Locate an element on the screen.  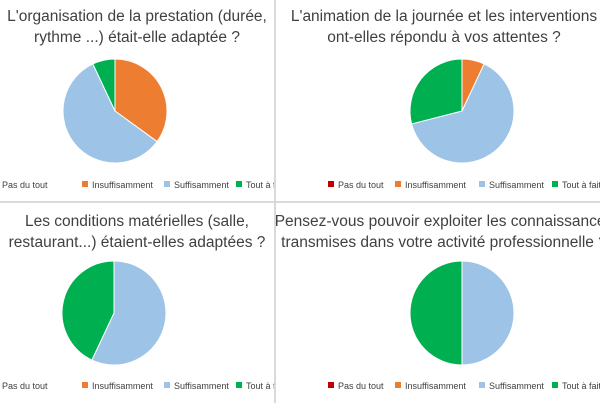
pie-slice-insuffisamment is located at coordinates (141, 100).